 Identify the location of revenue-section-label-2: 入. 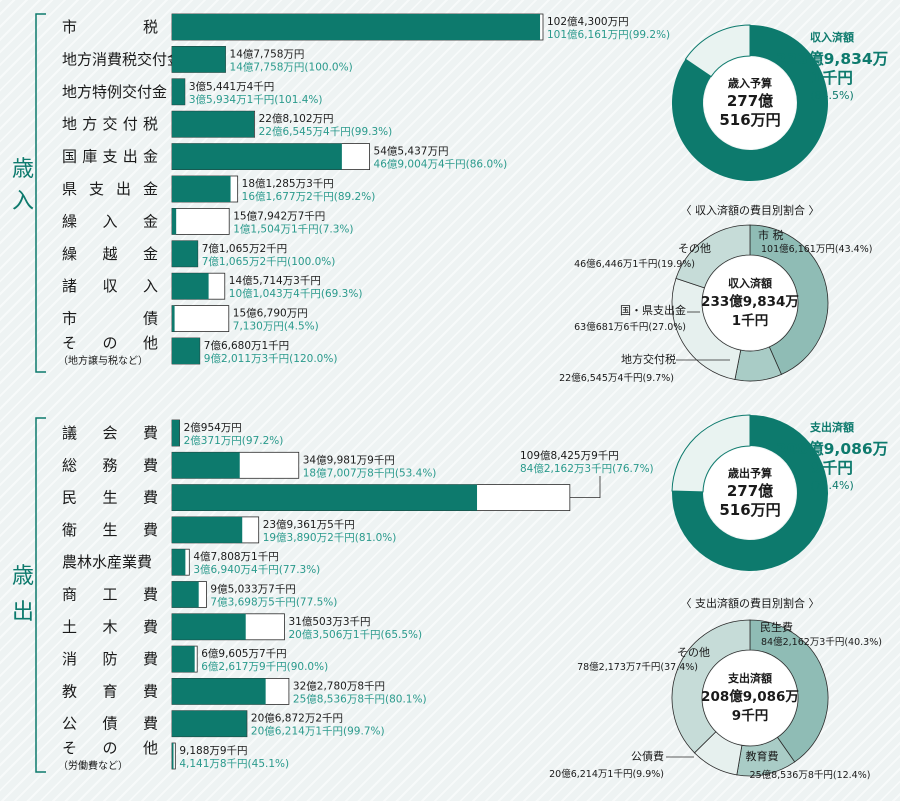
(23, 201).